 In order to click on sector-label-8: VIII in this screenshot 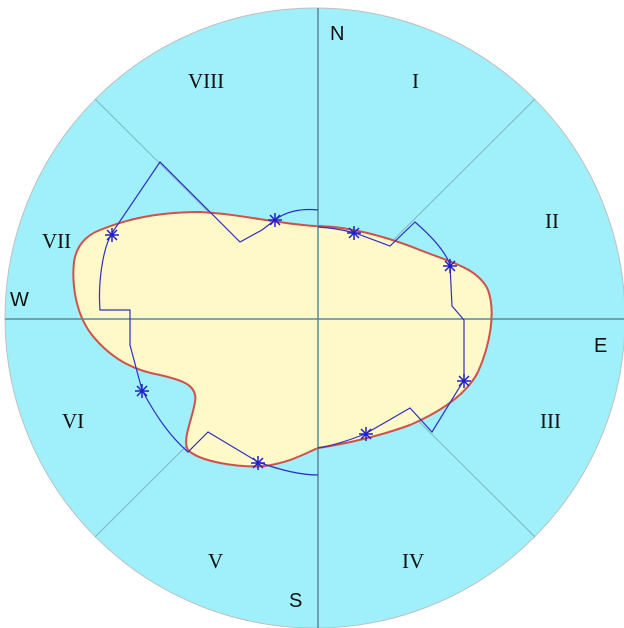, I will do `click(206, 81)`.